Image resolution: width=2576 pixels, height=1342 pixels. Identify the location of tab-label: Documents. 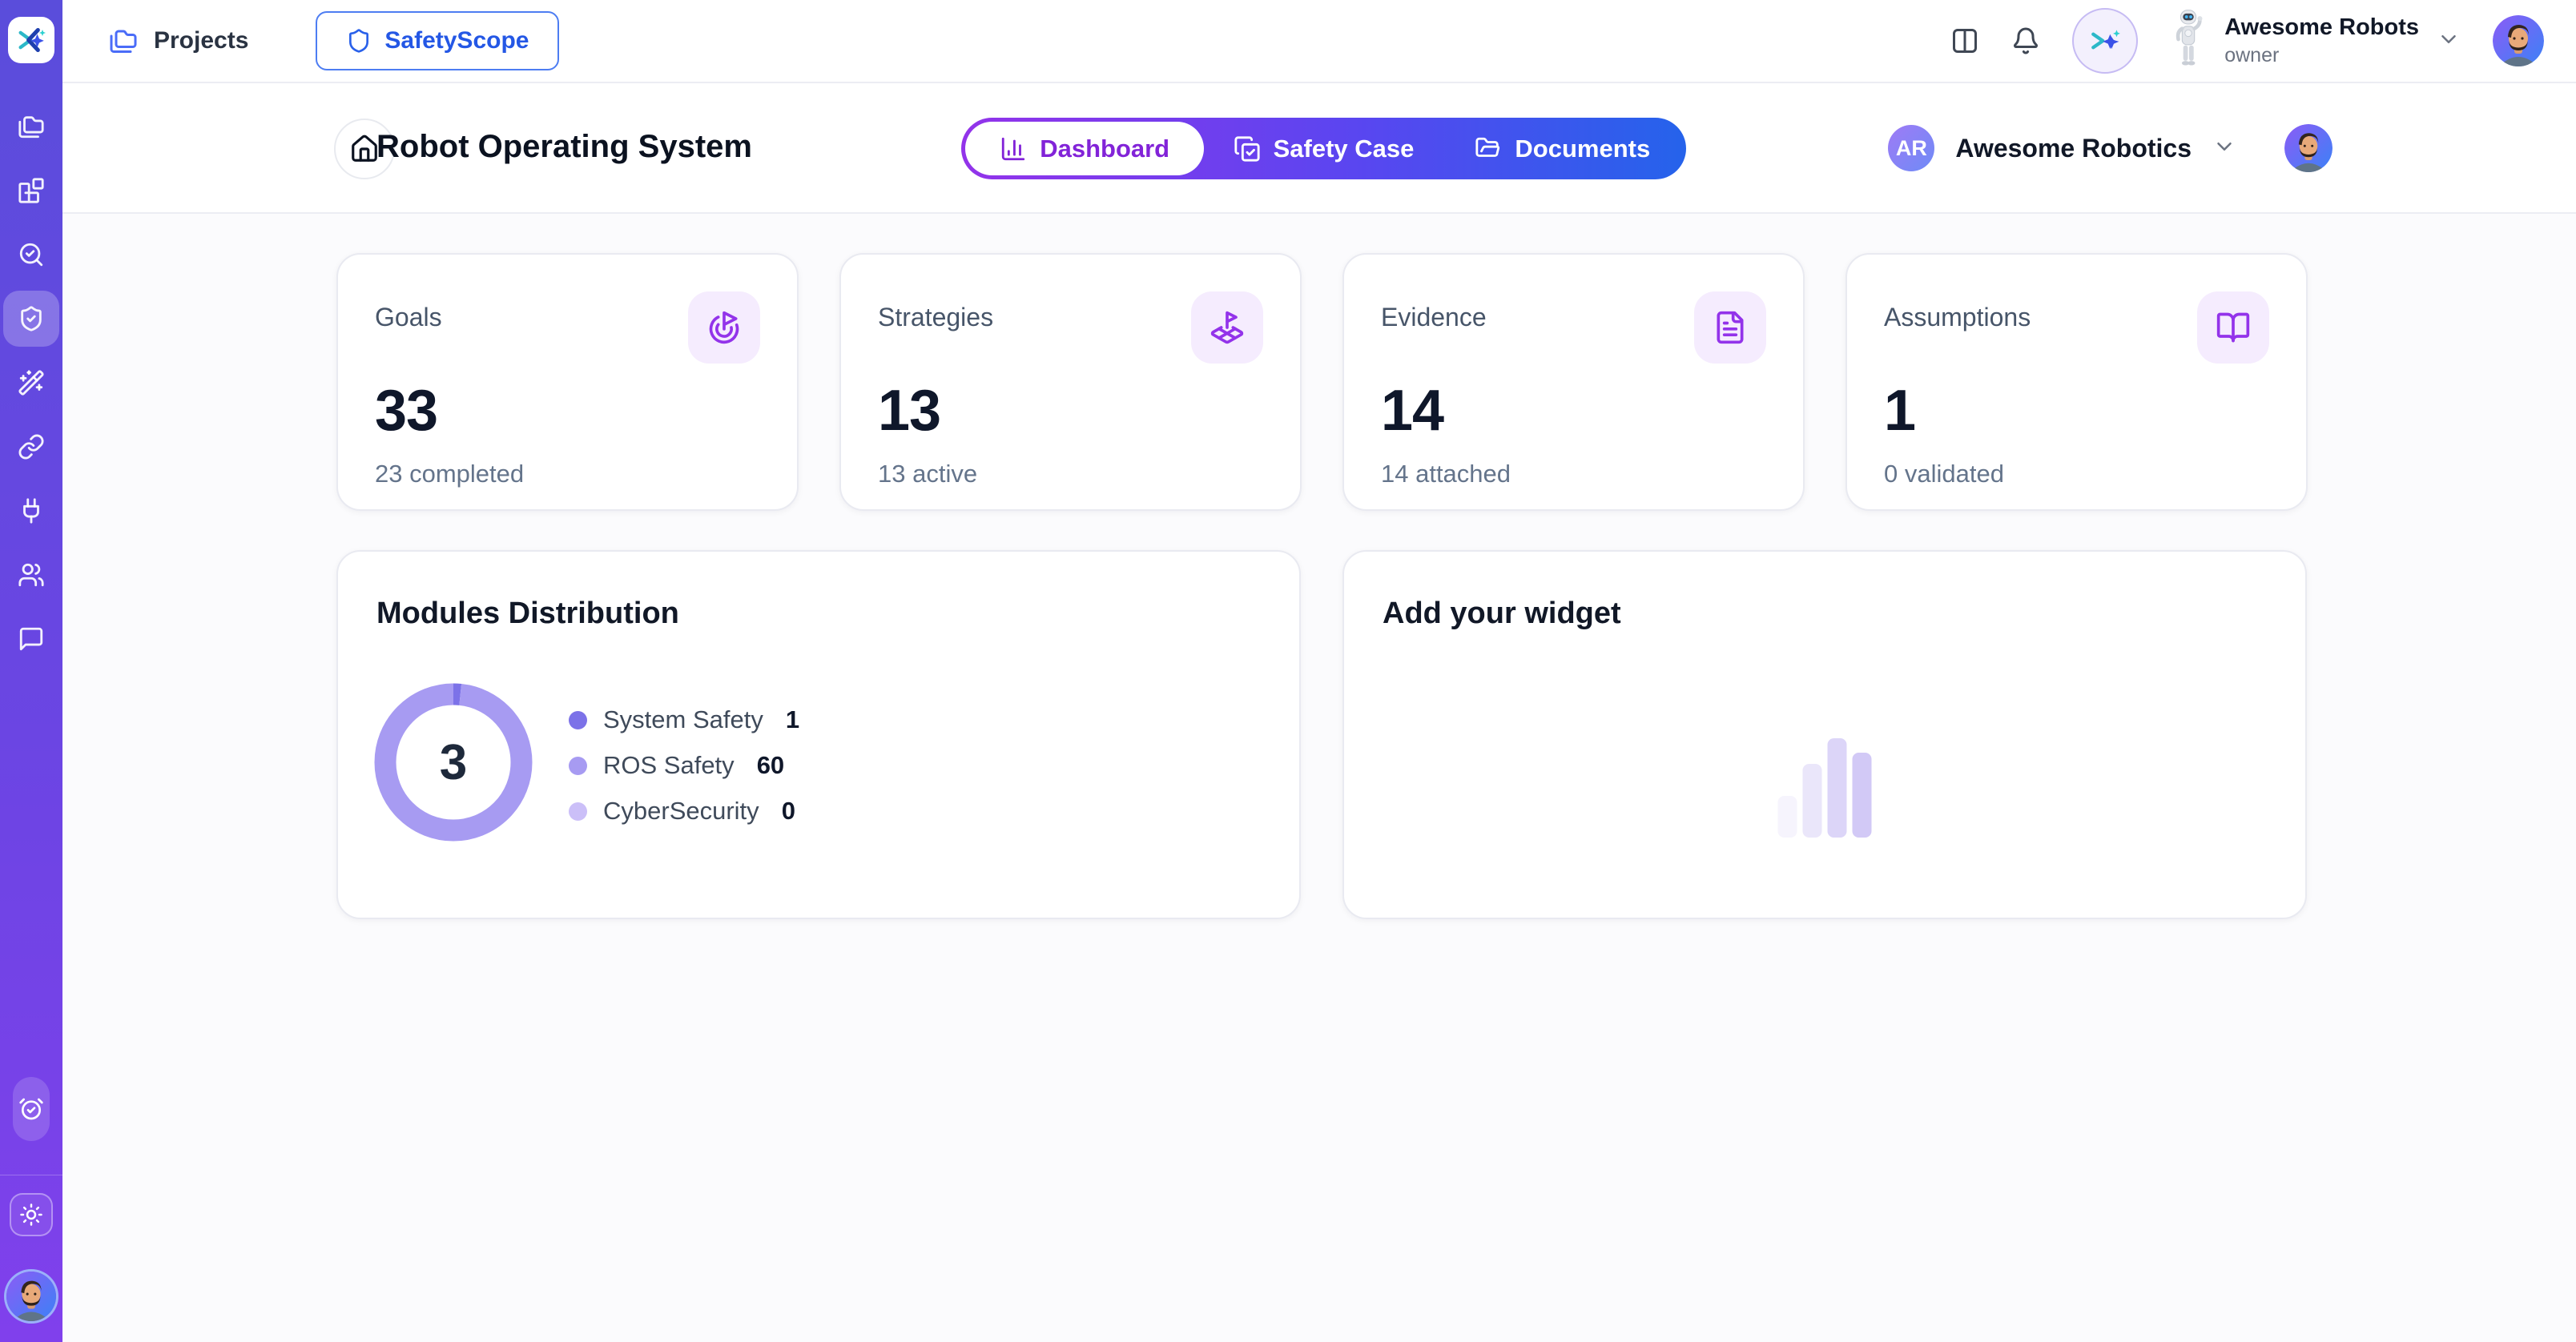
(1583, 148).